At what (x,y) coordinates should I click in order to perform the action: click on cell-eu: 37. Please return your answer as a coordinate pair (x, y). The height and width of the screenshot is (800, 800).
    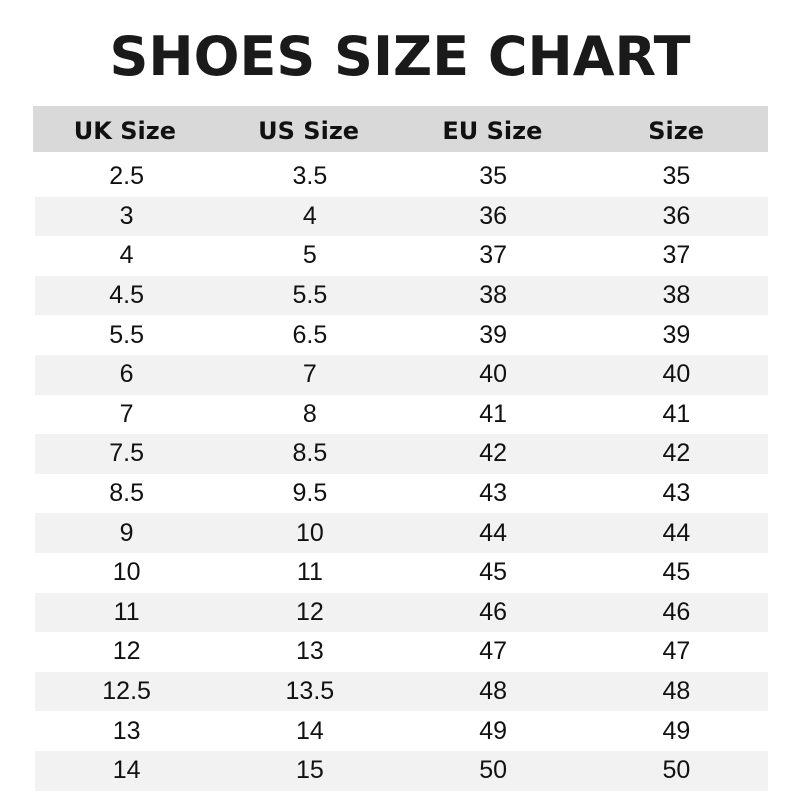
    Looking at the image, I should click on (493, 255).